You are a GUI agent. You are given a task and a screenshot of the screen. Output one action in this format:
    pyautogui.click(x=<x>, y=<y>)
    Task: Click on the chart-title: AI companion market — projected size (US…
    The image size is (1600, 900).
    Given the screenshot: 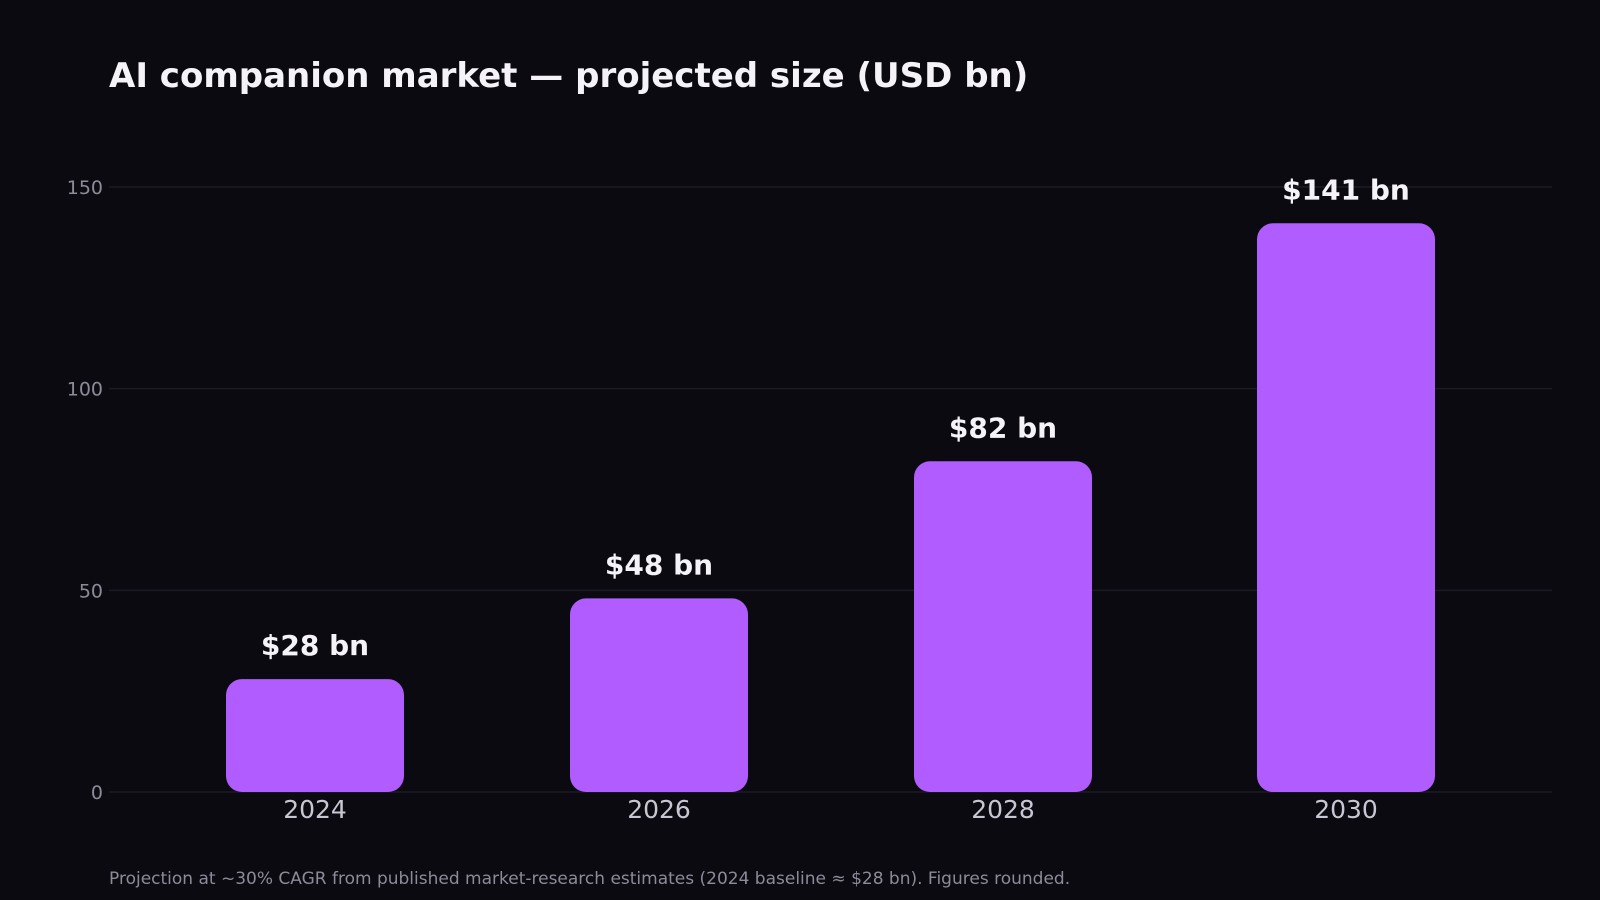 What is the action you would take?
    pyautogui.click(x=569, y=76)
    